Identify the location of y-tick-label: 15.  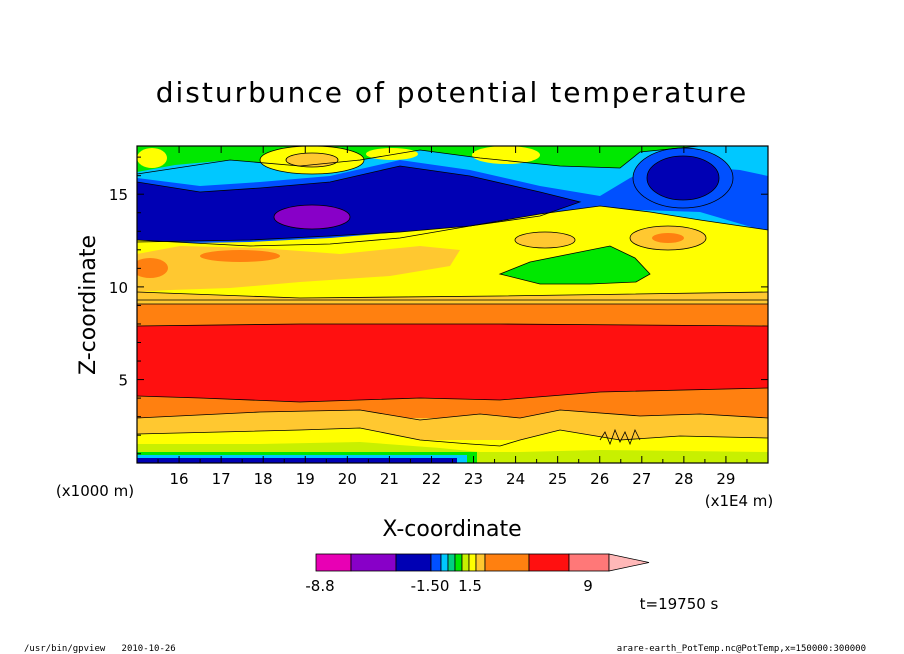
(118, 195).